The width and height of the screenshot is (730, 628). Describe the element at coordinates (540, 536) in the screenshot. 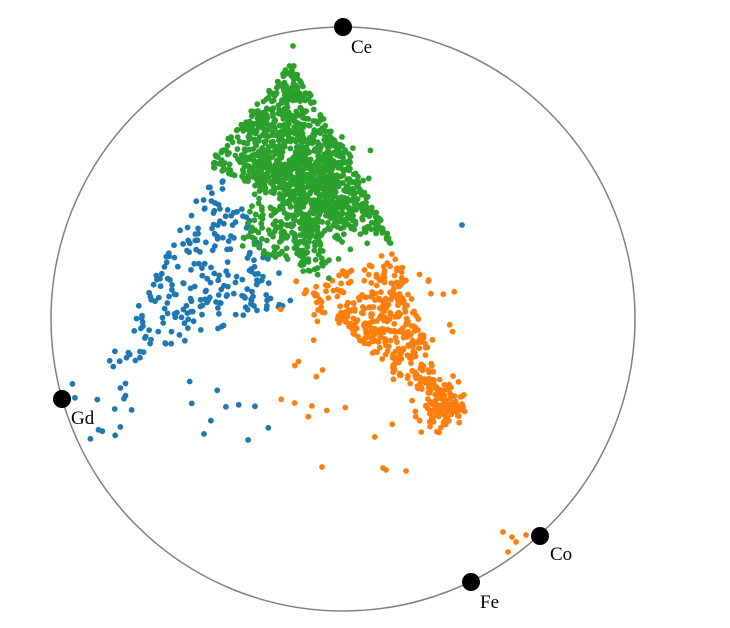

I see `anchor-dot-co` at that location.